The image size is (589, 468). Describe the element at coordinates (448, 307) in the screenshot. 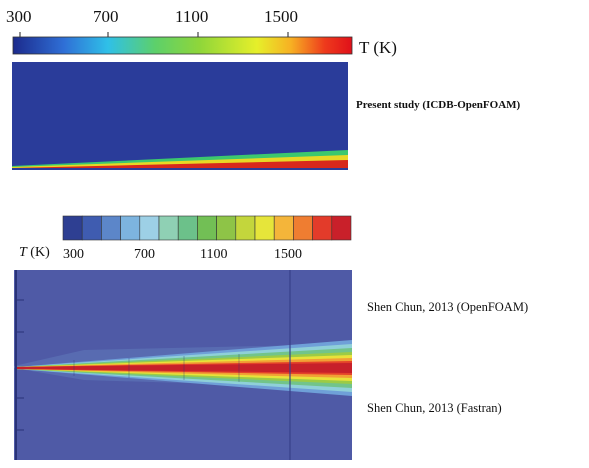

I see `bottom-caption-upper: Shen Chun, 2013 (OpenFOAM)` at that location.